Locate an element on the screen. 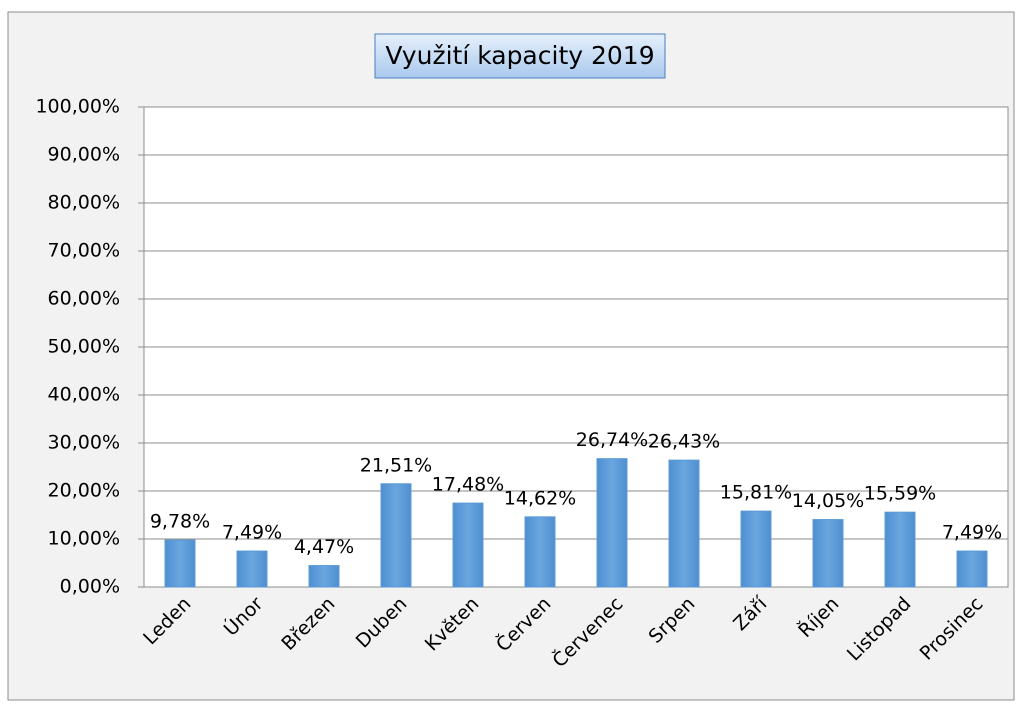  data-label: 9,78% is located at coordinates (180, 522).